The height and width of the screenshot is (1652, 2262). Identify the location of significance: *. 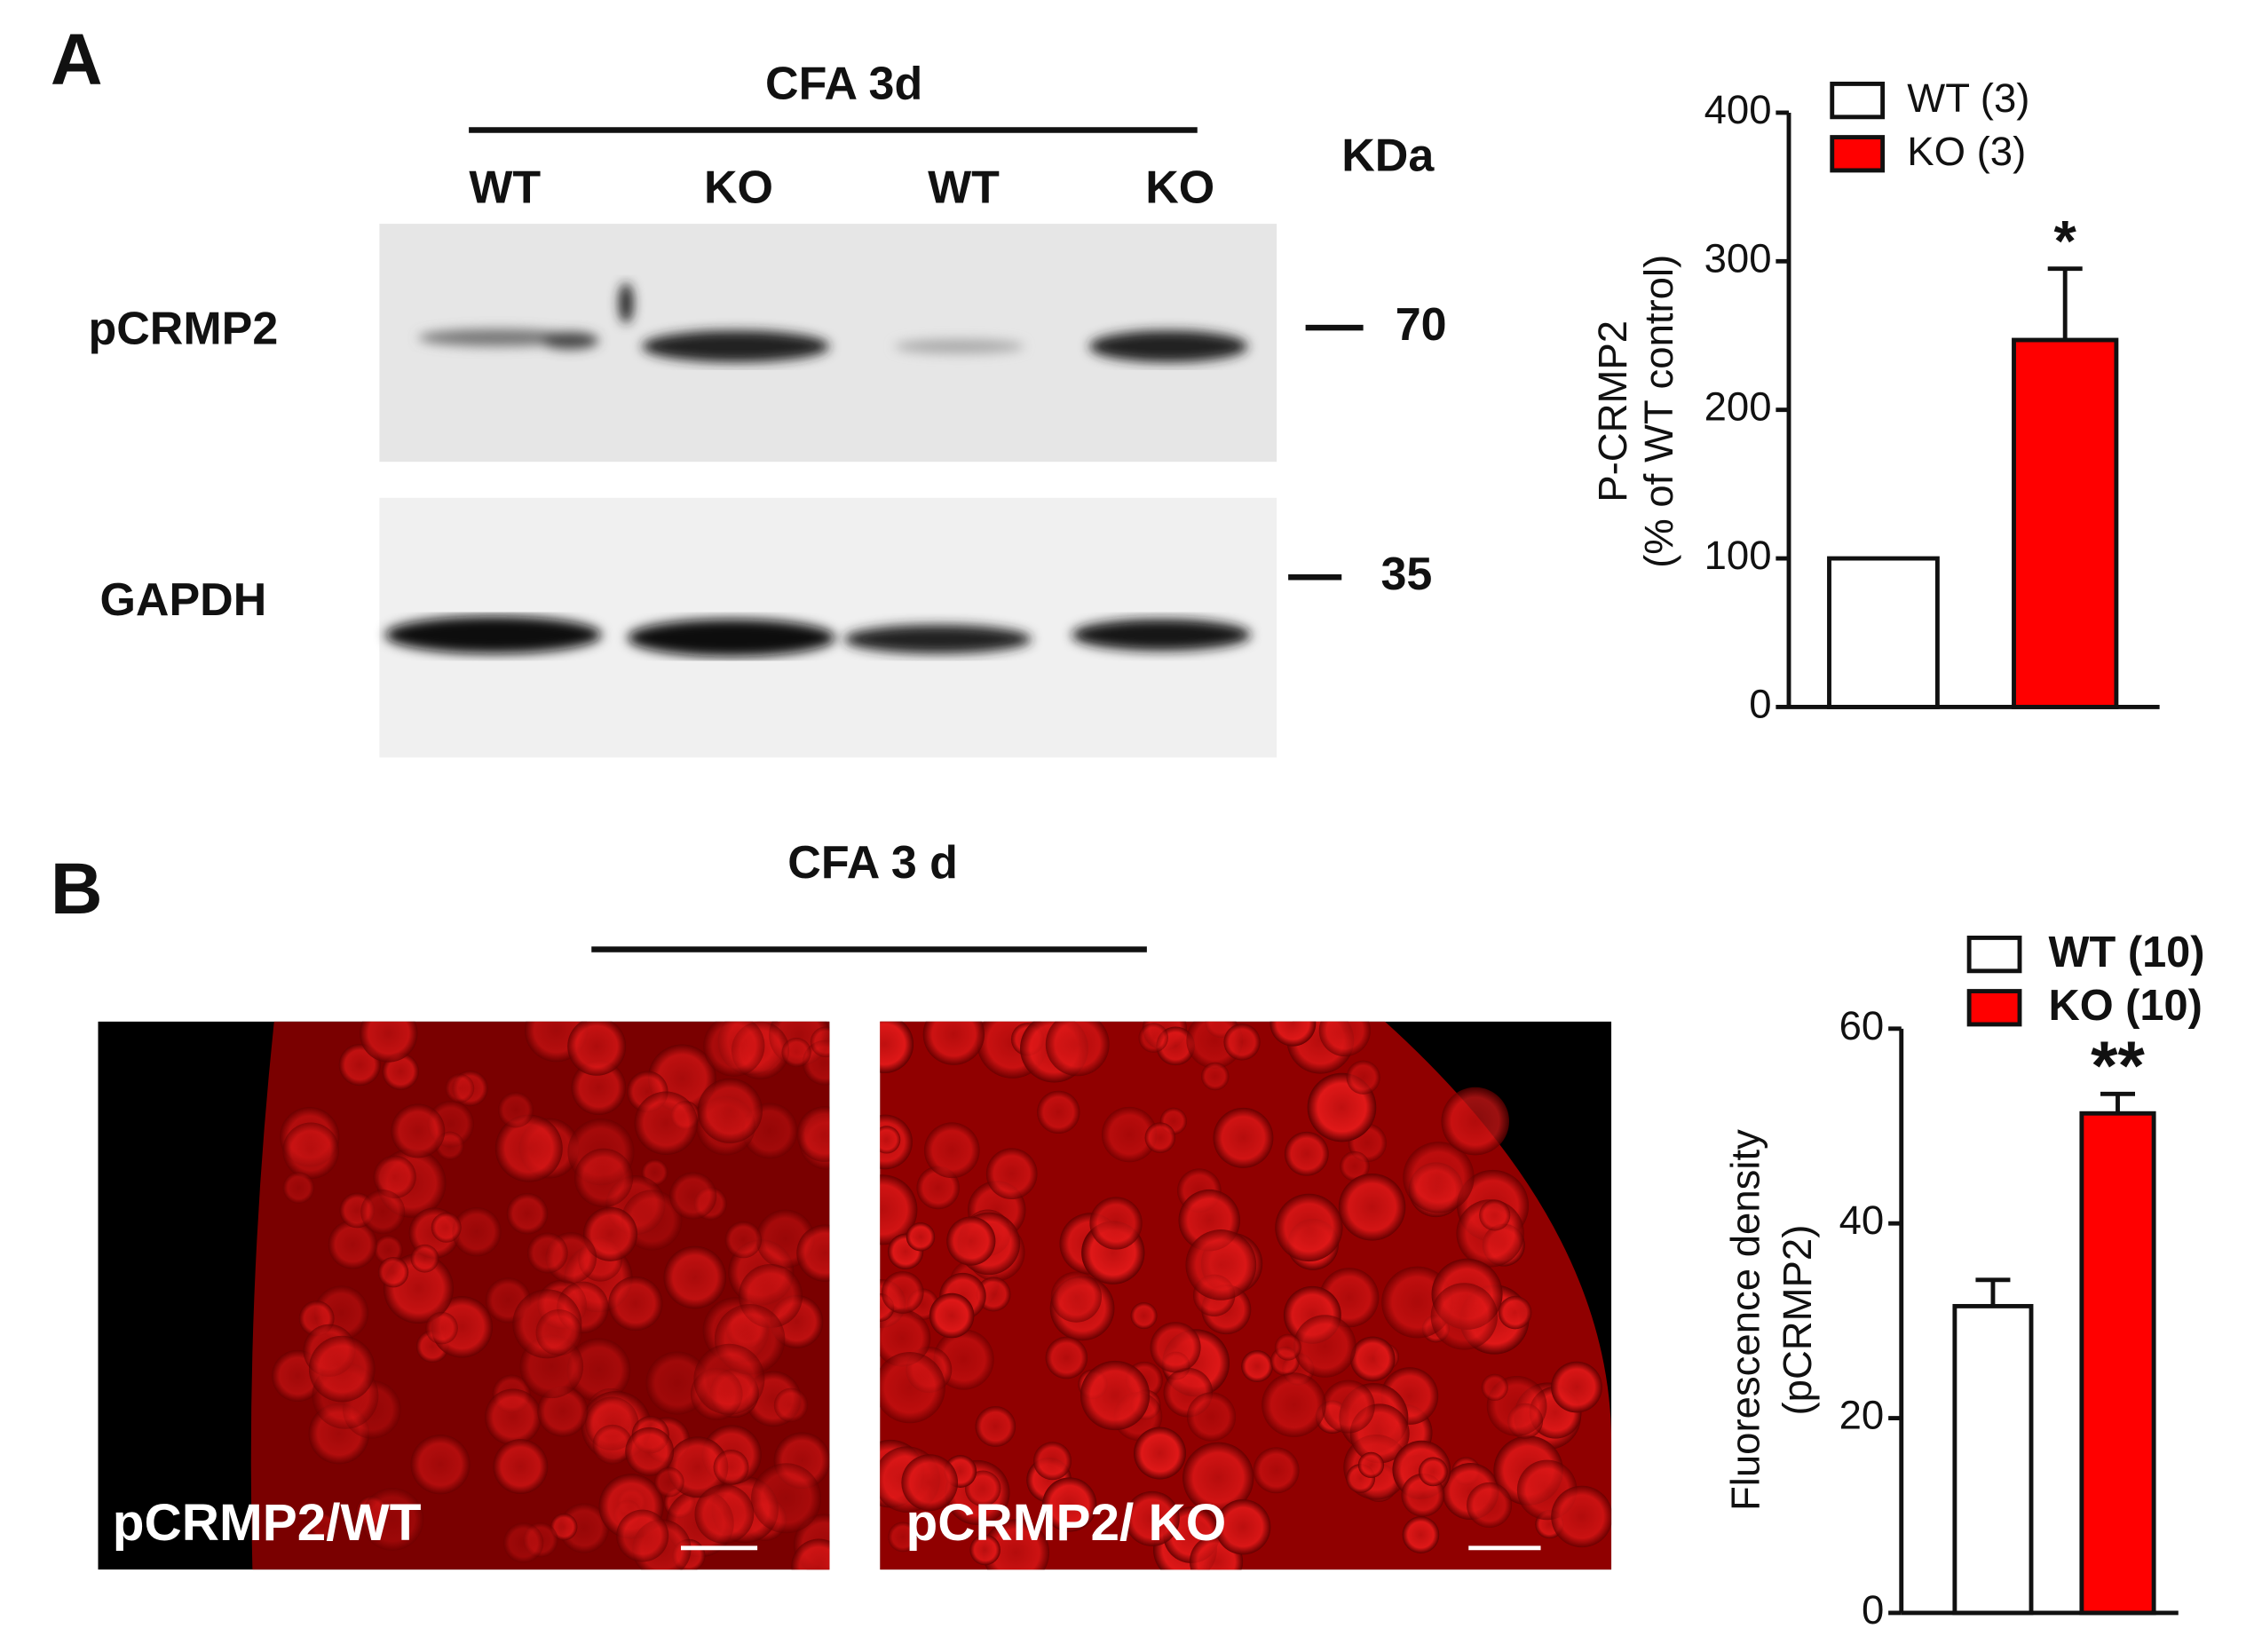
(2065, 241).